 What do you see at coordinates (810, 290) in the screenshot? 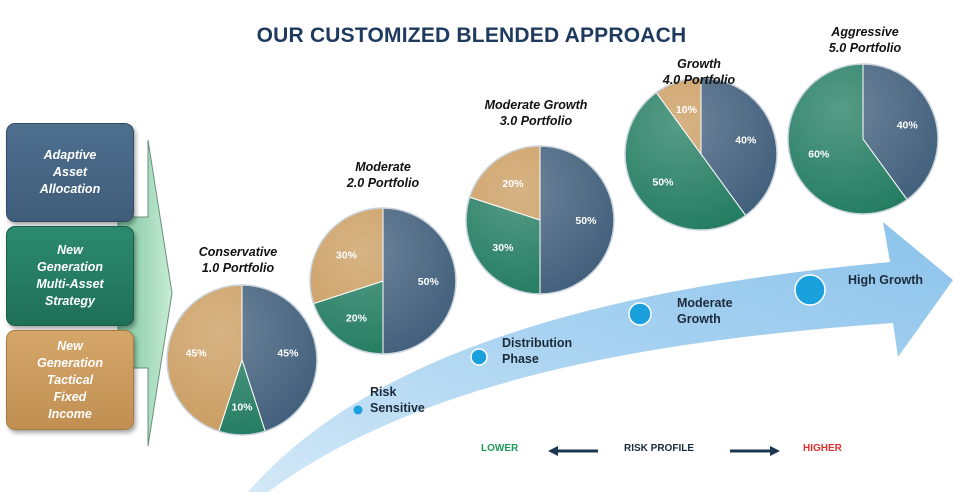
I see `stage-dot-high-growth` at bounding box center [810, 290].